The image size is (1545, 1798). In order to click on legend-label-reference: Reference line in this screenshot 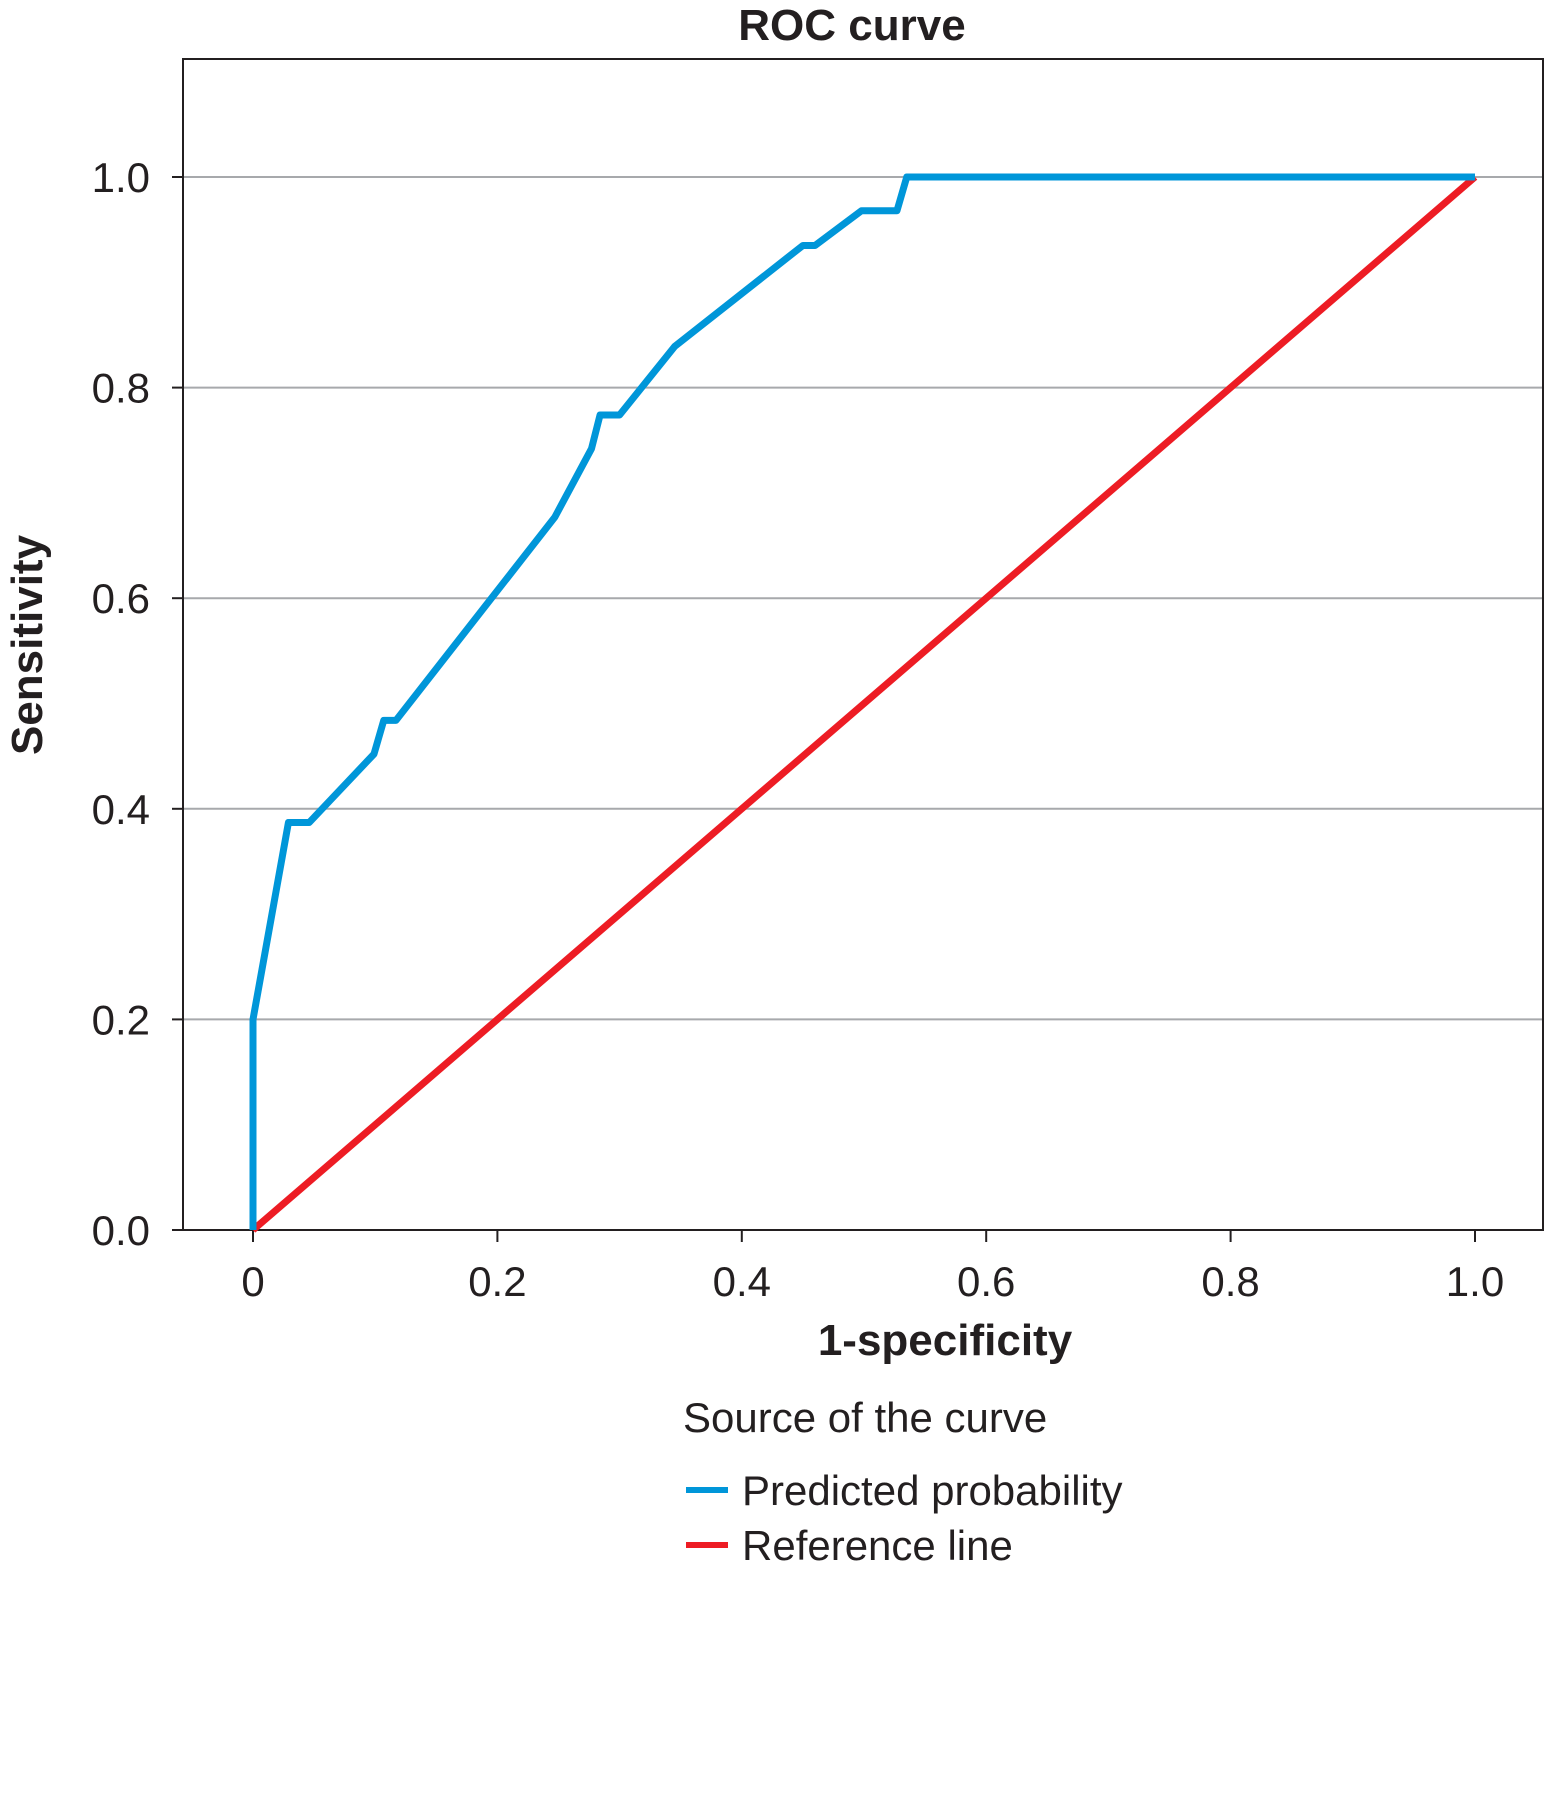, I will do `click(877, 1545)`.